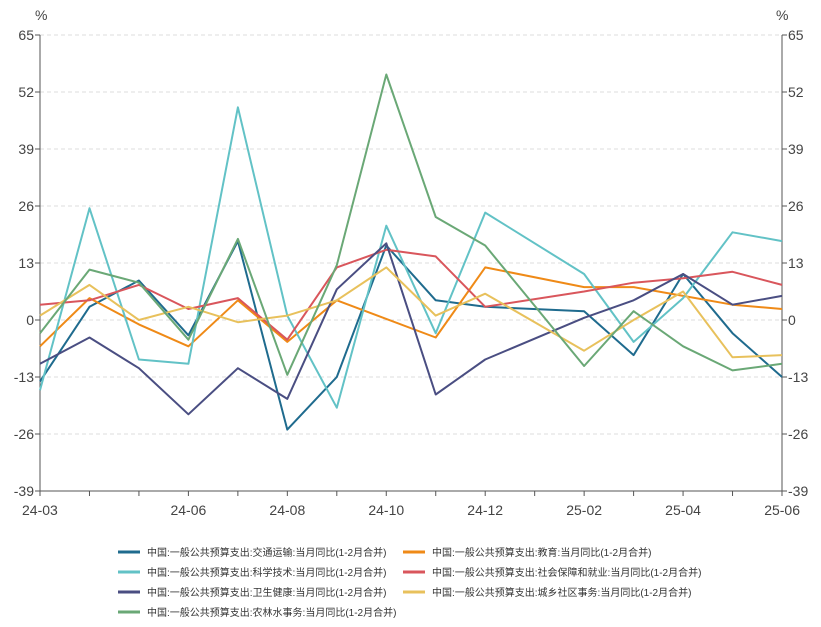 The width and height of the screenshot is (821, 627). I want to click on y-tick-label-right: -13, so click(798, 377).